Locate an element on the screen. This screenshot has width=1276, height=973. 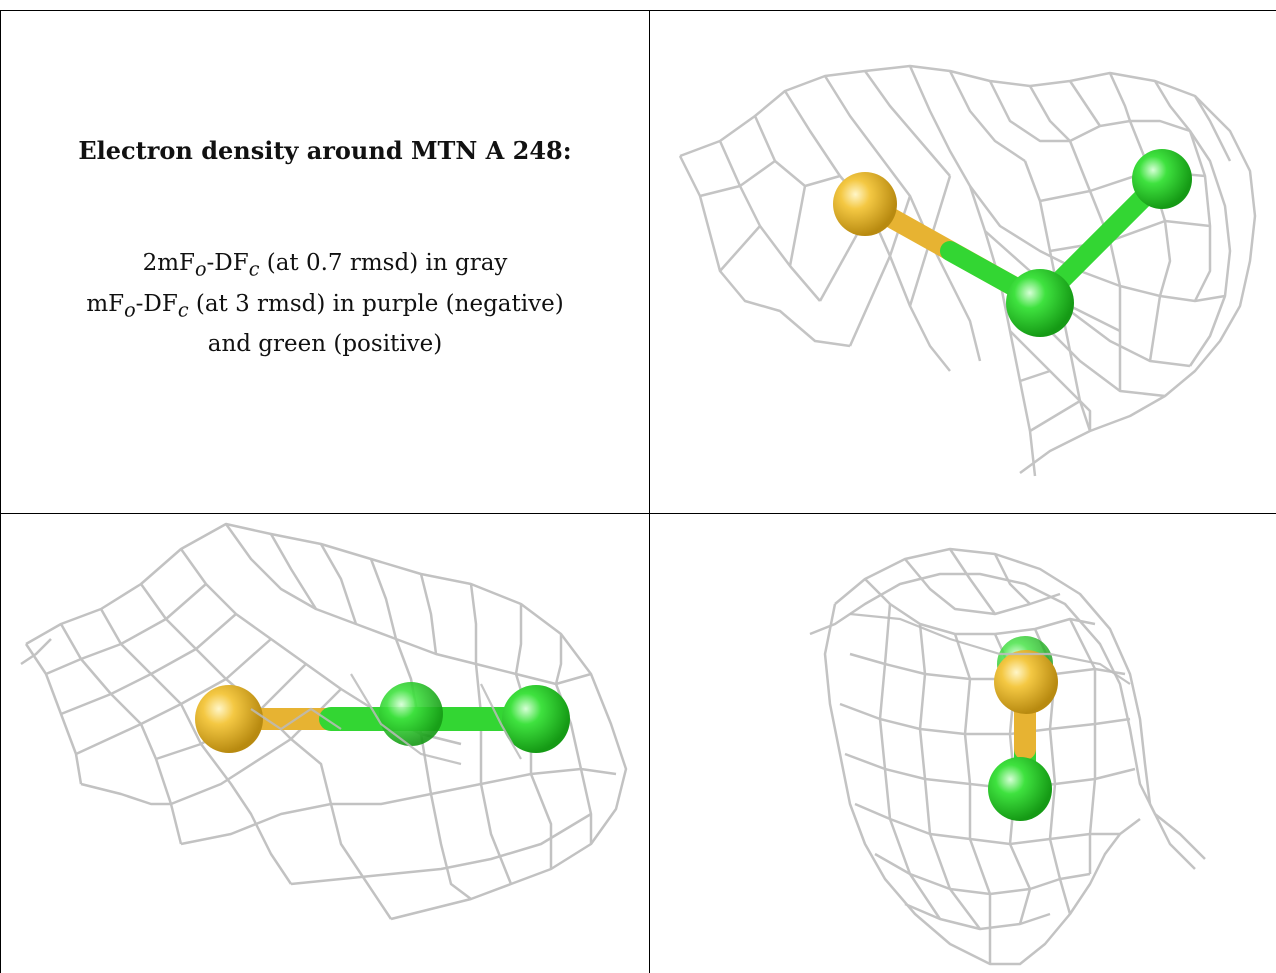
figure-title: Electron density around MTN A 248: is located at coordinates (325, 150).